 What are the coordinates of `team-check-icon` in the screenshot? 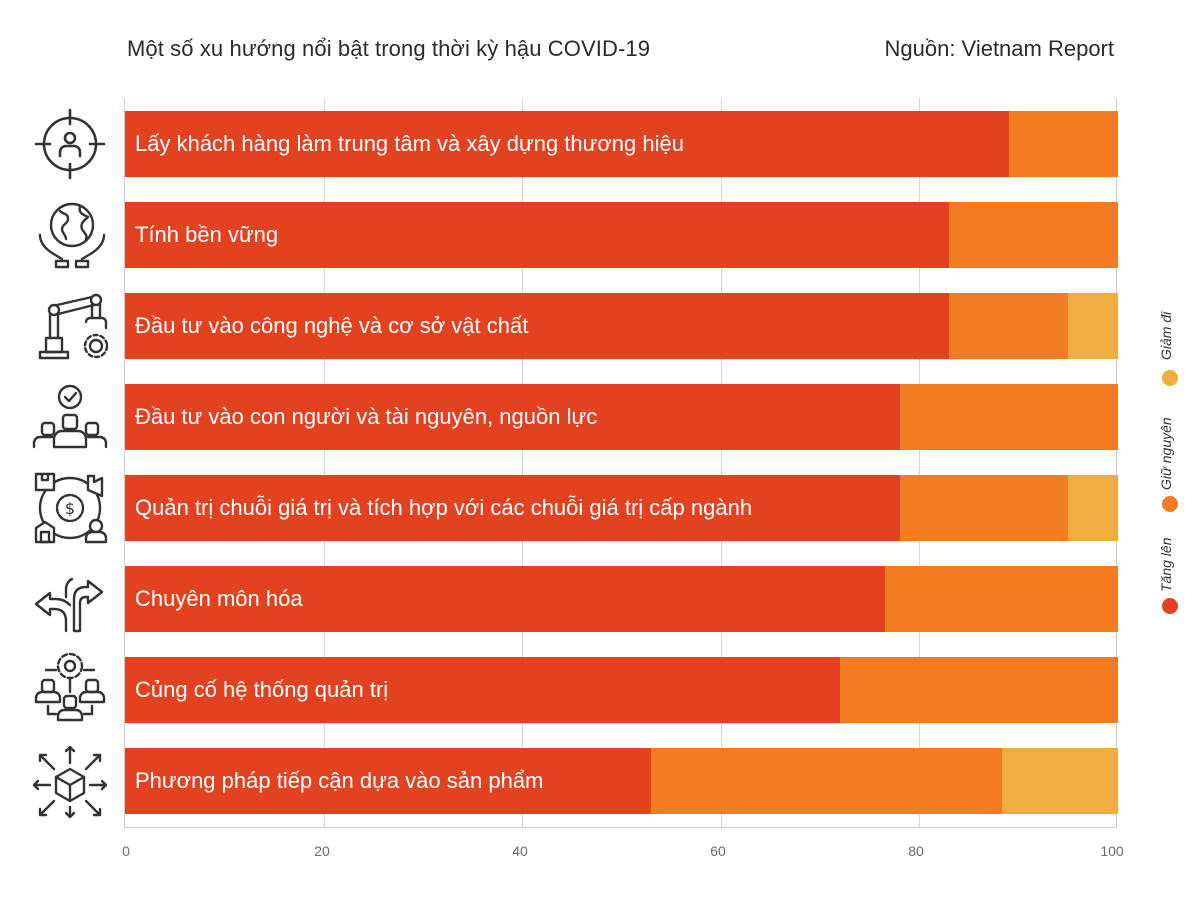 It's located at (70, 417).